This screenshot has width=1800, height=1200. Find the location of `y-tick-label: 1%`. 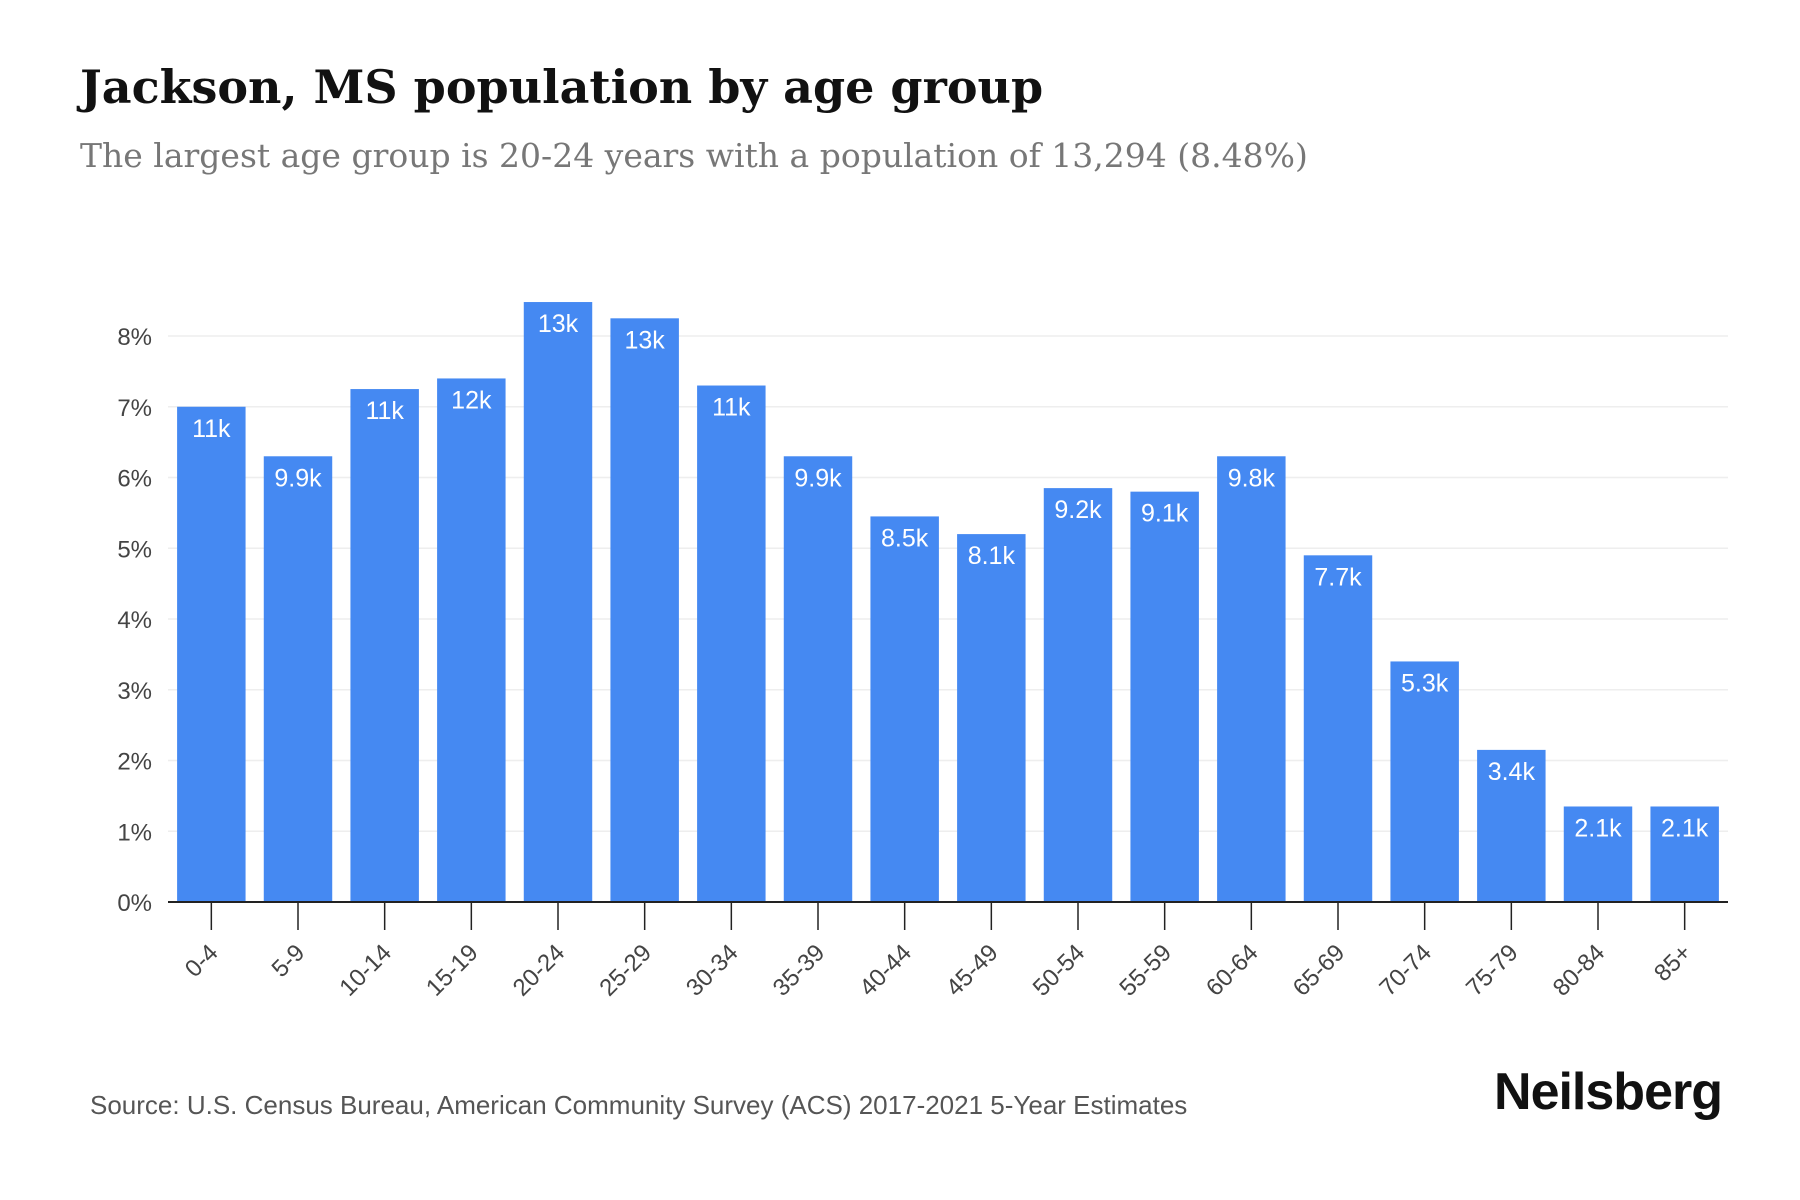

y-tick-label: 1% is located at coordinates (134, 832).